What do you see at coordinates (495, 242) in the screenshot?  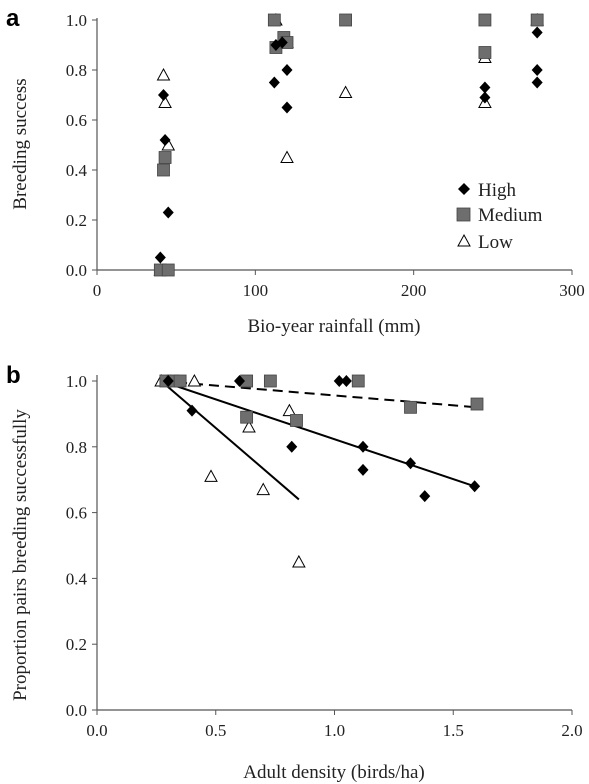 I see `legend-low-label: Low` at bounding box center [495, 242].